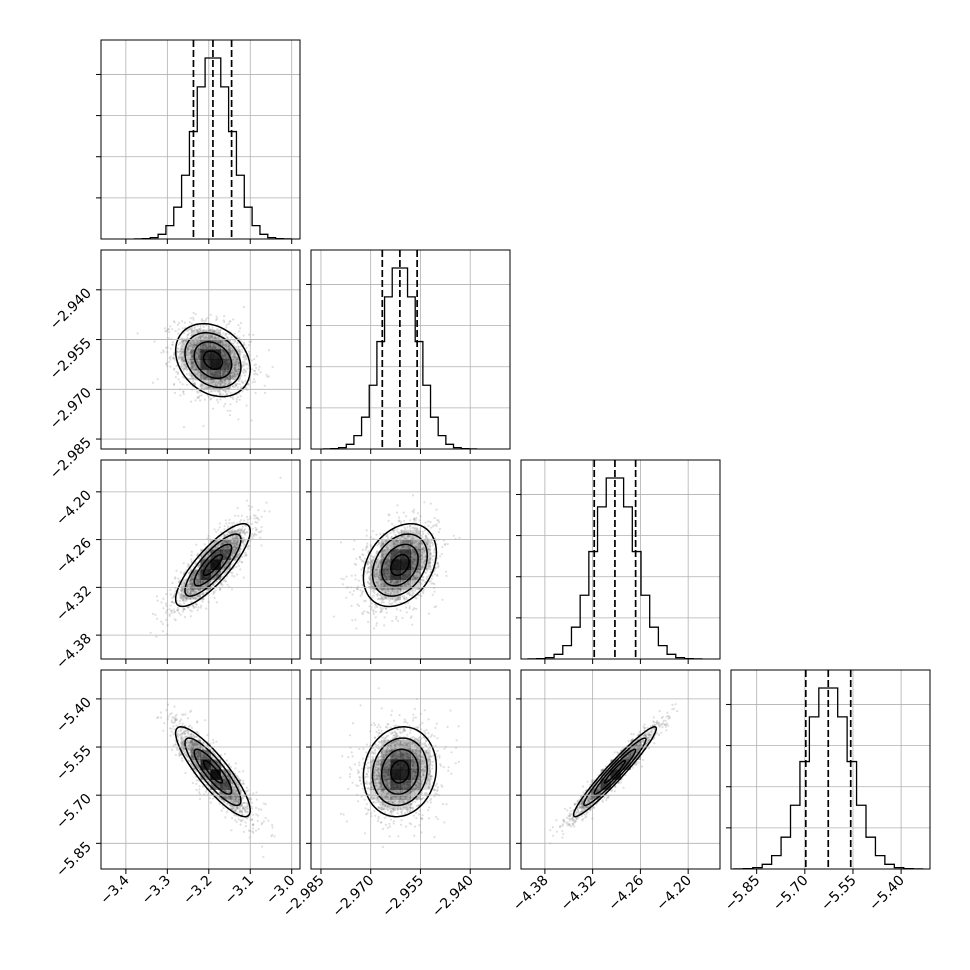 The height and width of the screenshot is (970, 970). What do you see at coordinates (408, 351) in the screenshot?
I see `hist-panel-p1` at bounding box center [408, 351].